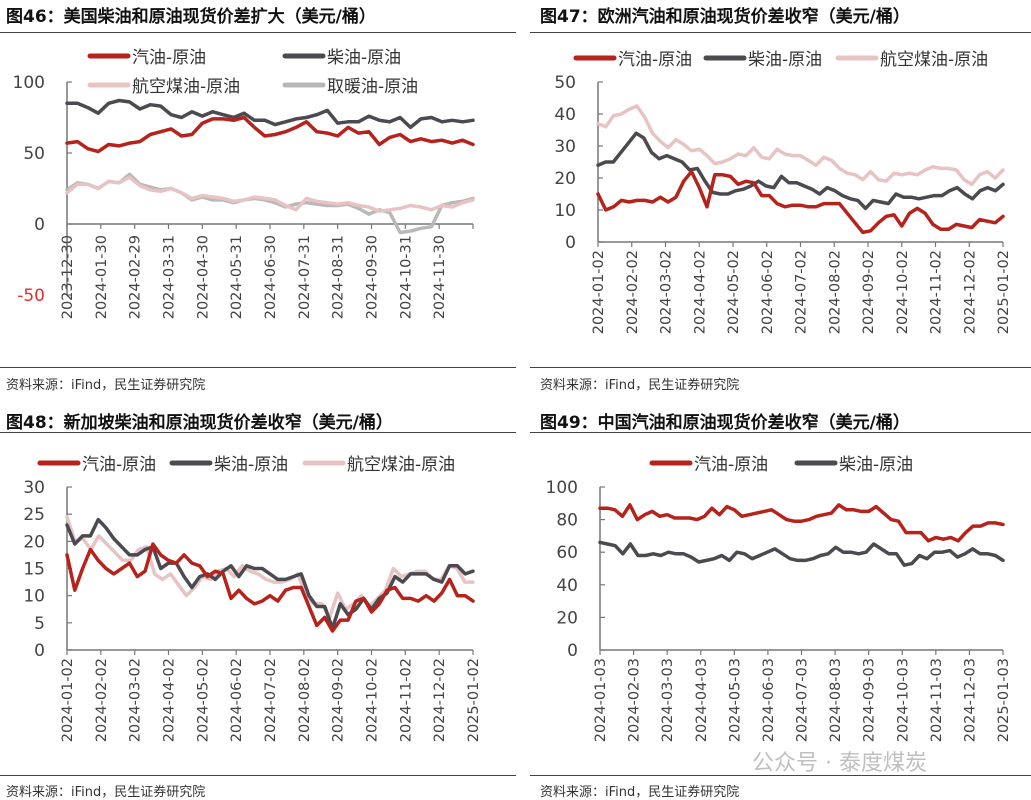 The height and width of the screenshot is (800, 1031). Describe the element at coordinates (34, 570) in the screenshot. I see `y-tick-label: 15` at that location.